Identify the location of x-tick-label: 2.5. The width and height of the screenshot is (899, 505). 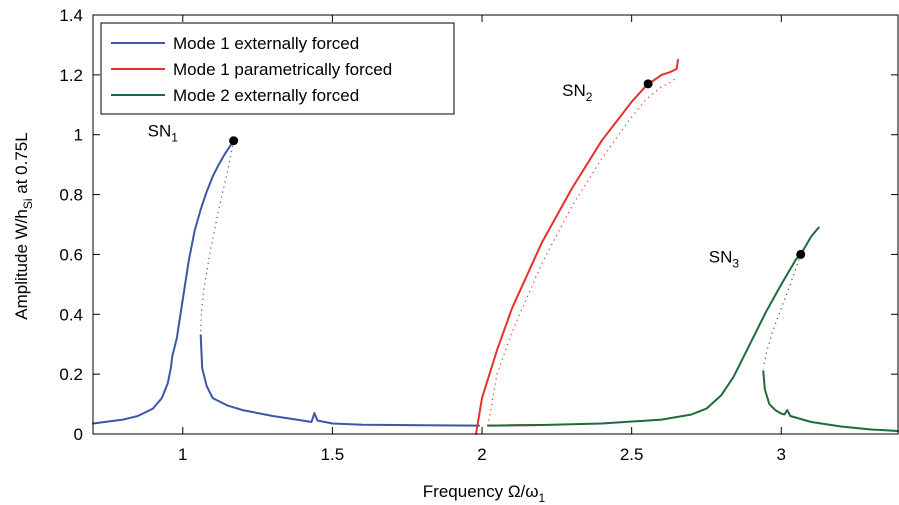
(632, 454).